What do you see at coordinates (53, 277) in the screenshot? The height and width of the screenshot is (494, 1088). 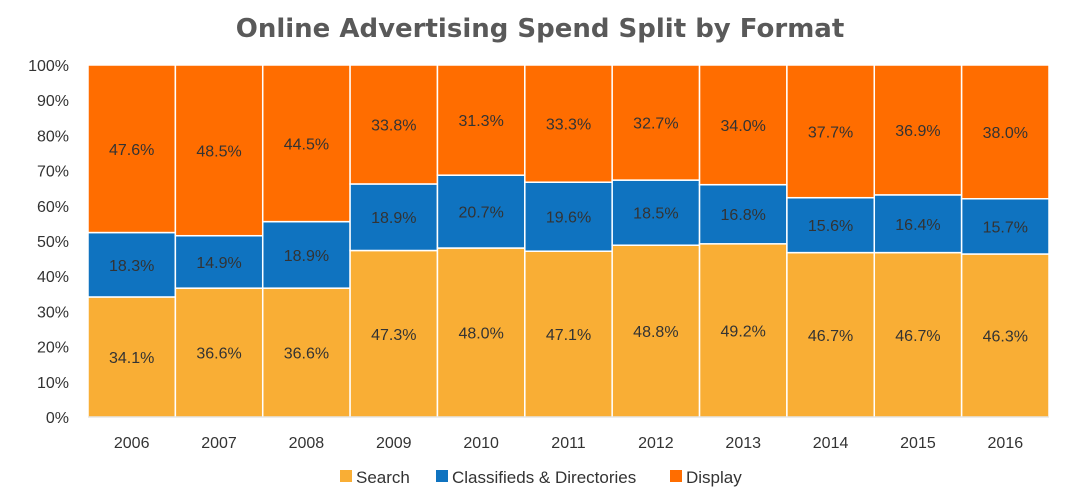 I see `y-tick-label: 40%` at bounding box center [53, 277].